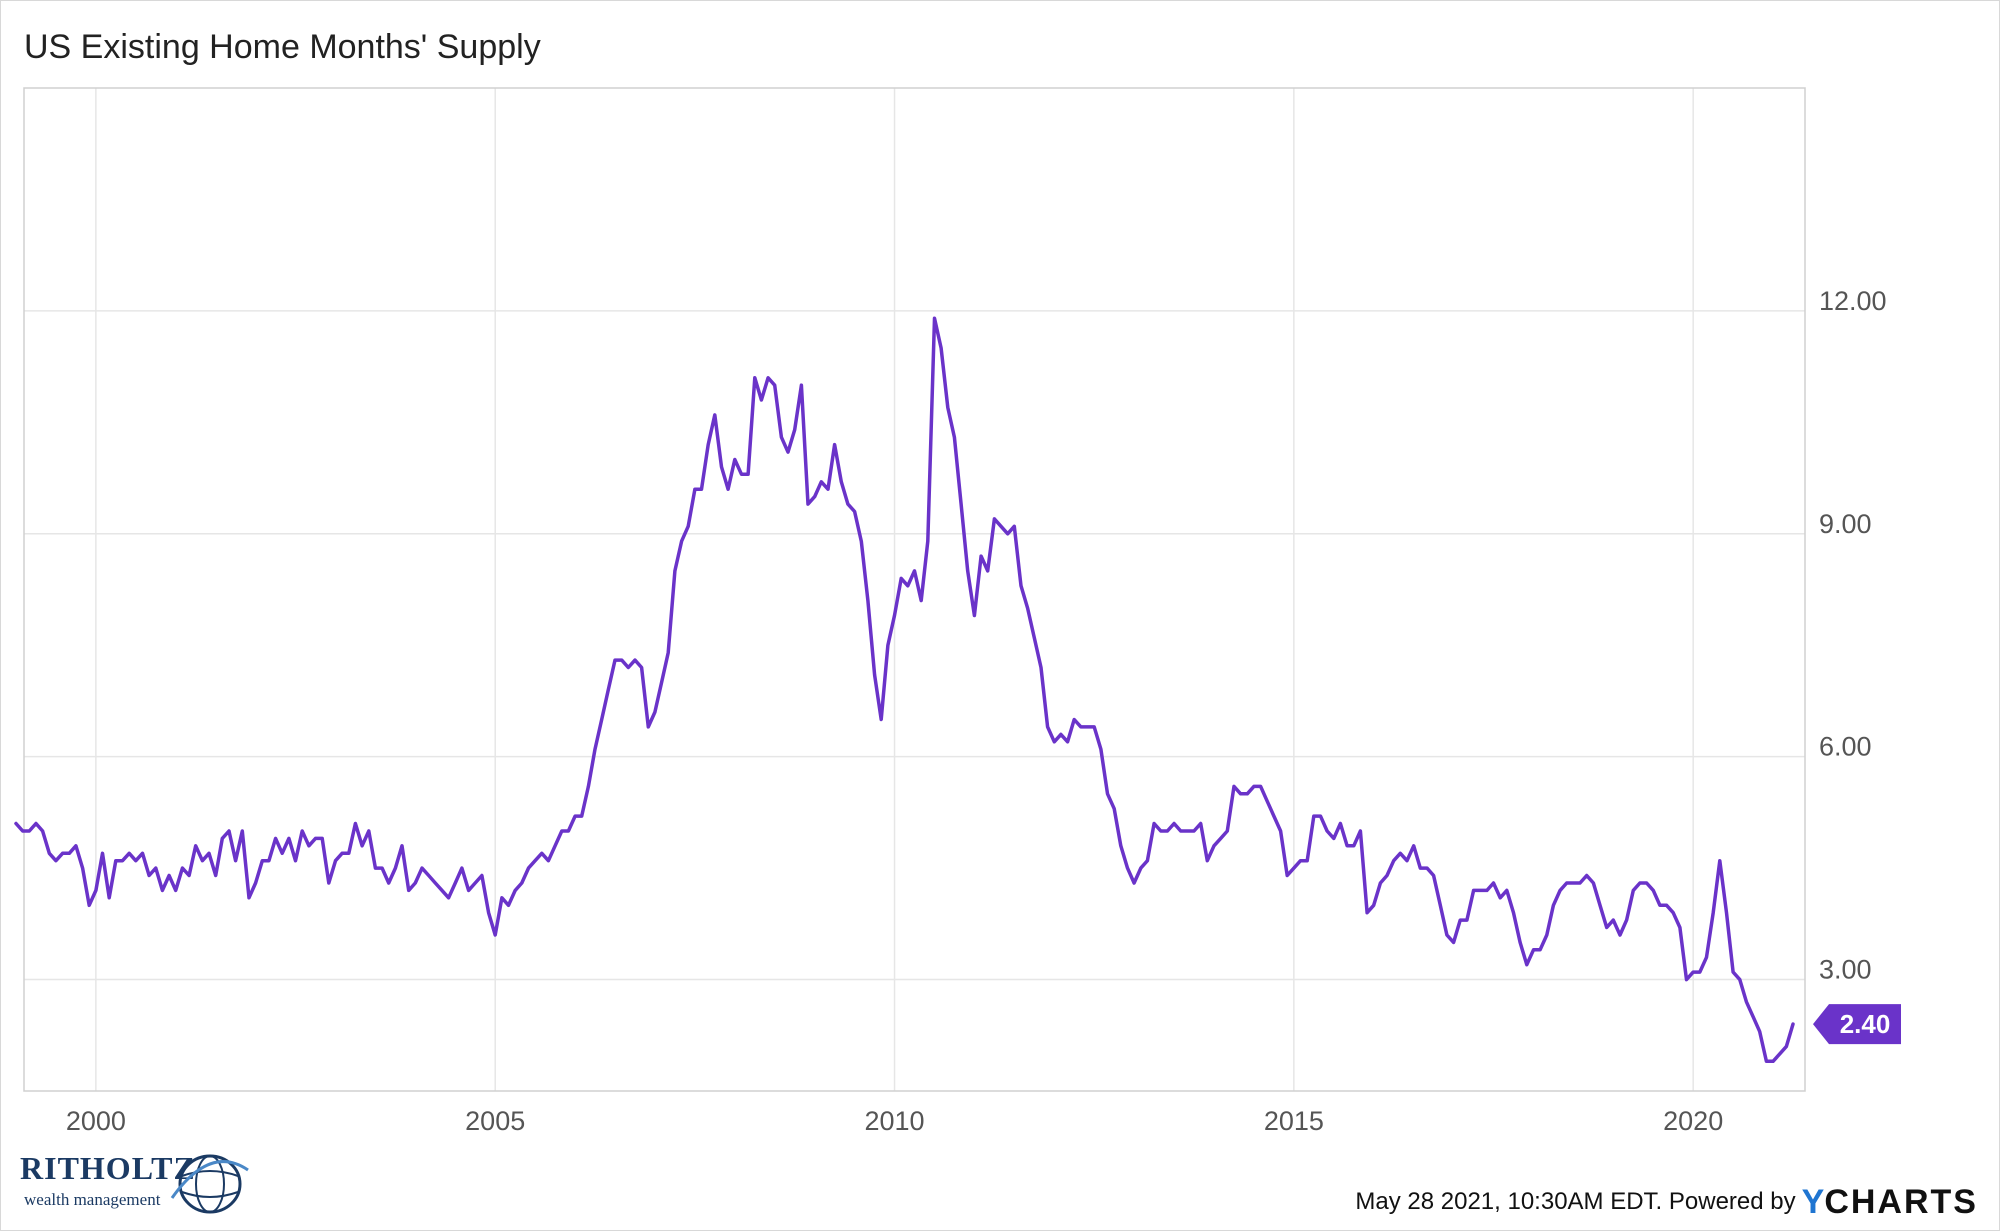  Describe the element at coordinates (1901, 1201) in the screenshot. I see `ycharts-logo-text: CHARTS` at that location.